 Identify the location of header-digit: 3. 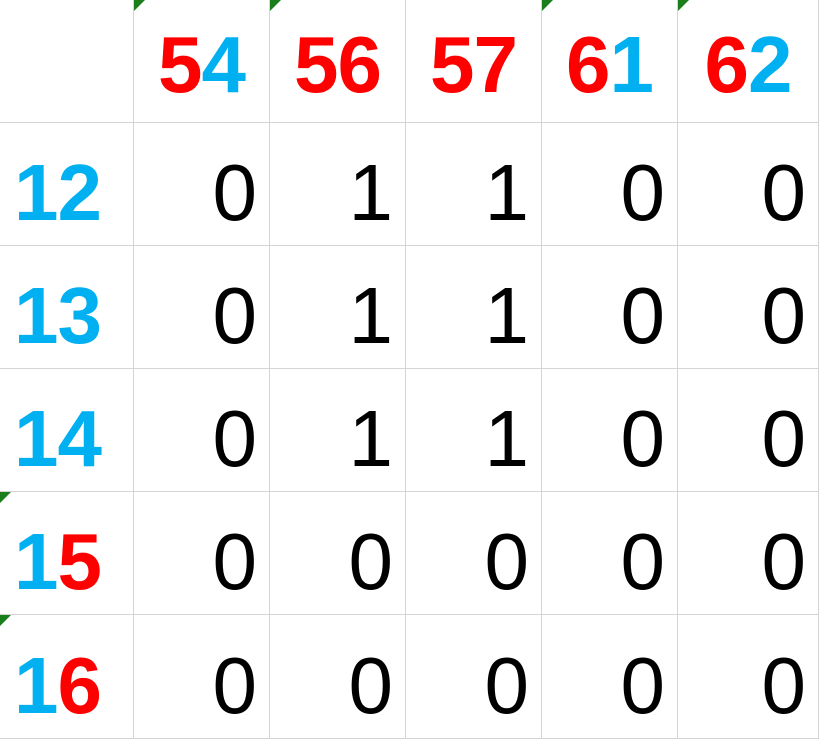
(79, 315).